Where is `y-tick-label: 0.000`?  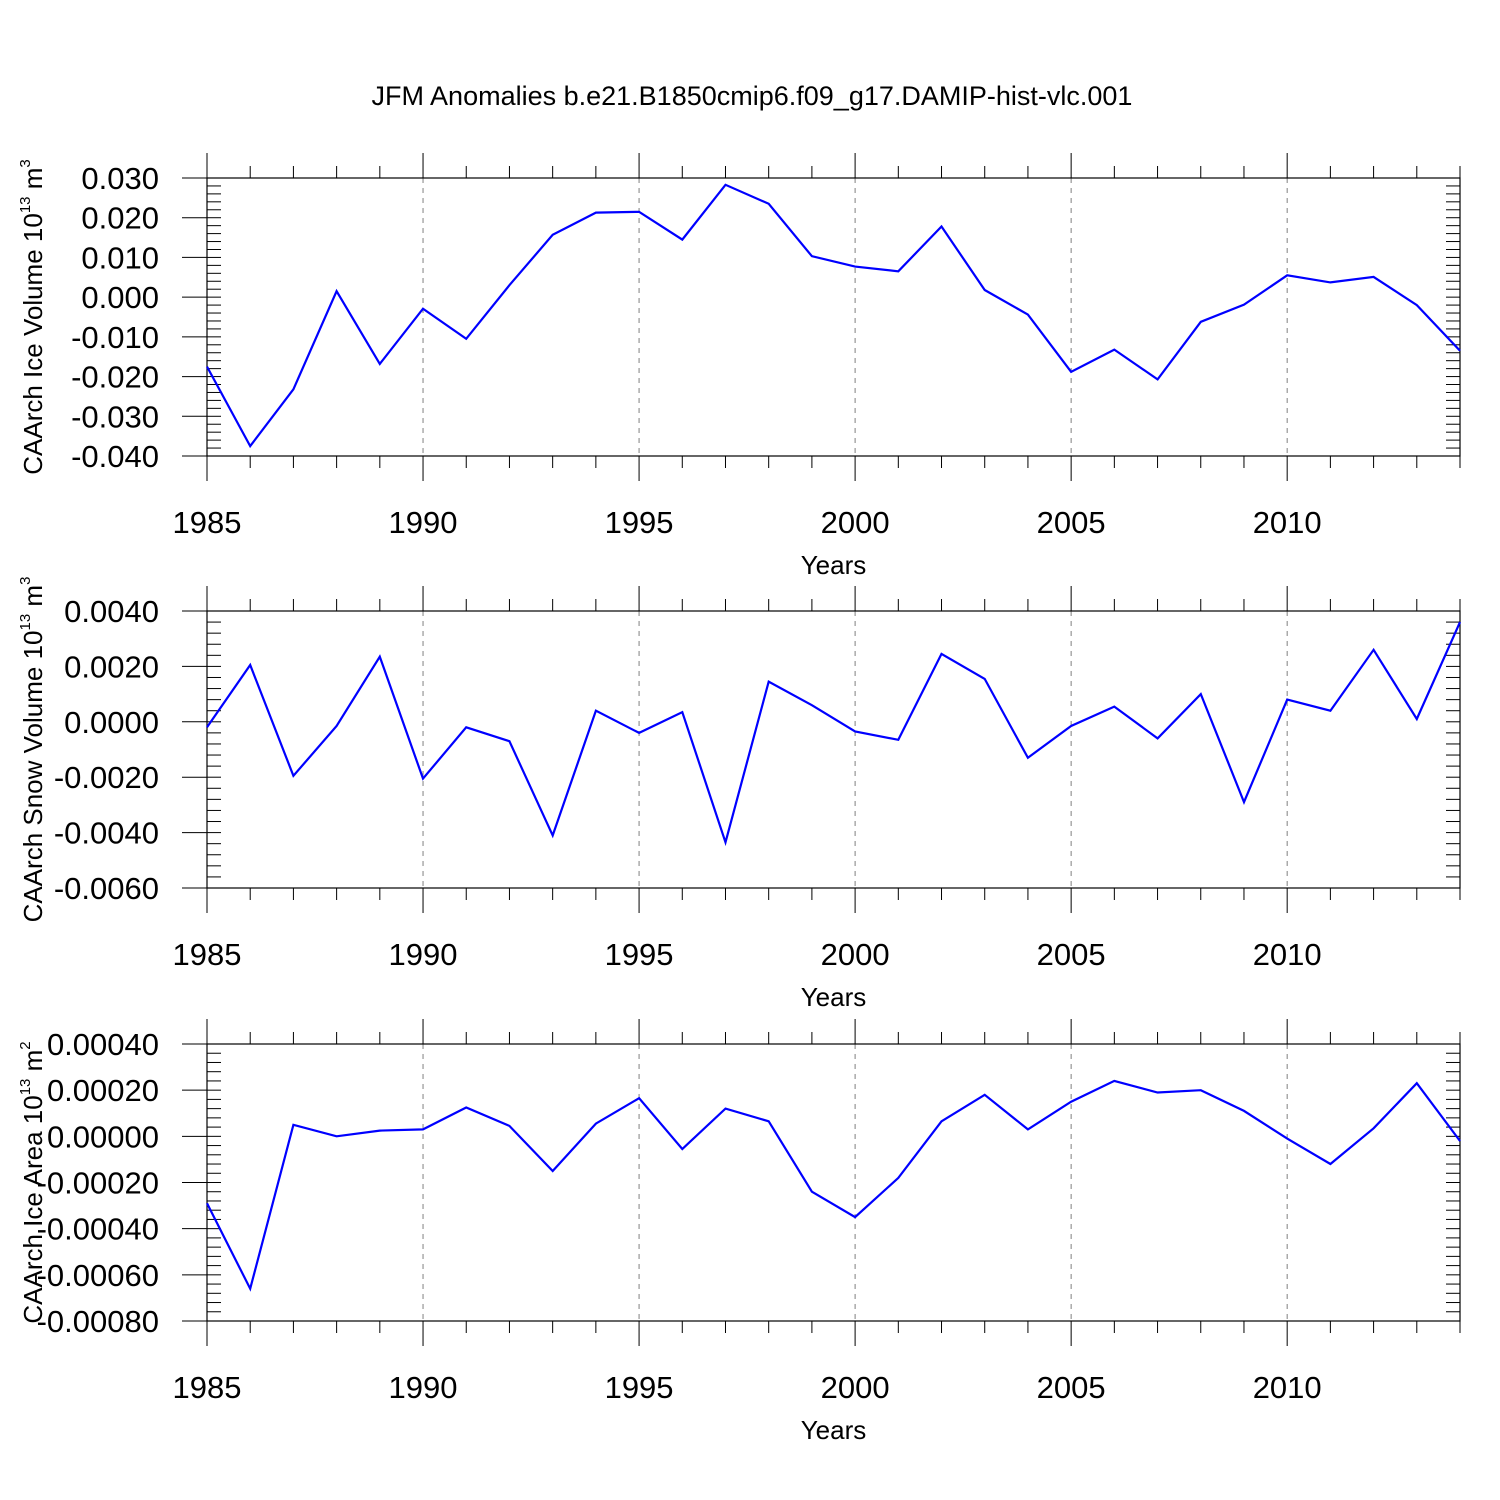
y-tick-label: 0.000 is located at coordinates (120, 297).